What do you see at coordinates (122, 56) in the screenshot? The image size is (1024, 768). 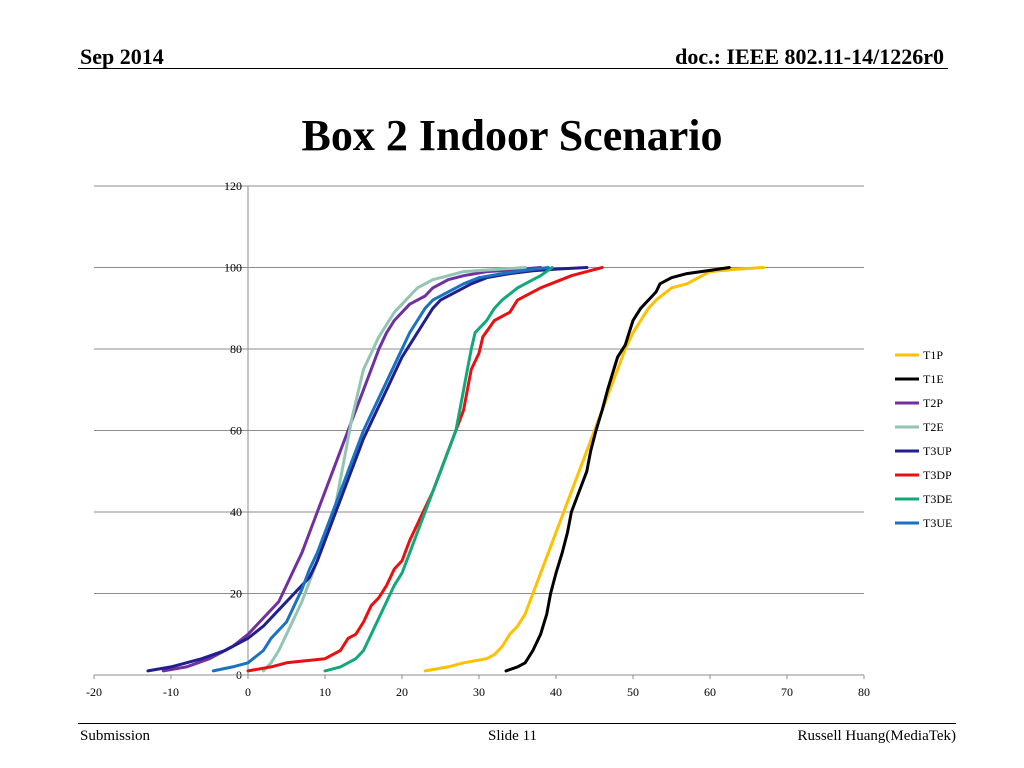 I see `header-date: Sep 2014` at bounding box center [122, 56].